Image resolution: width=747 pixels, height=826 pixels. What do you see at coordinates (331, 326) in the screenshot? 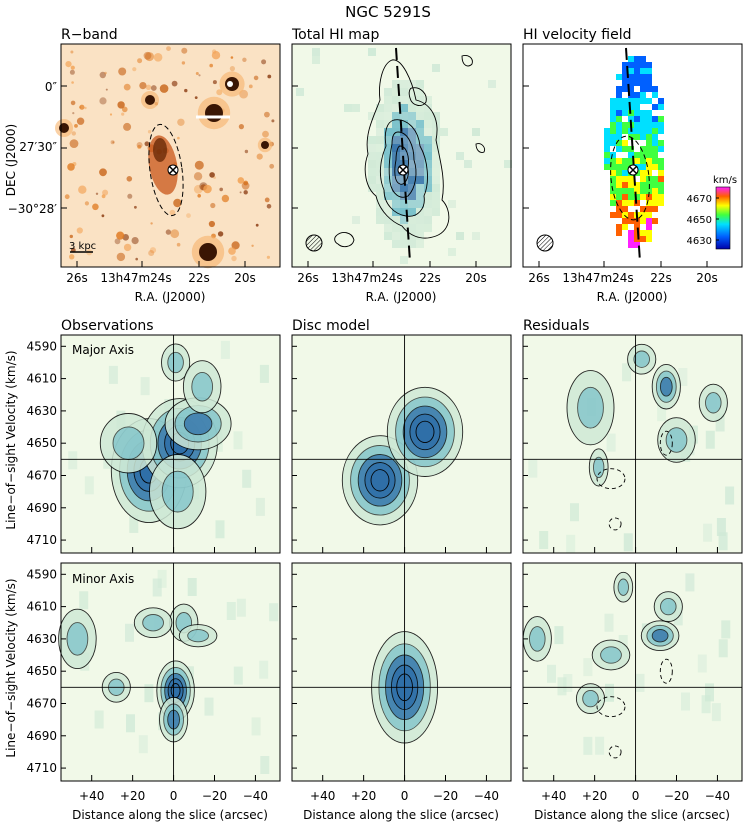
I see `pv-title-model: Disc model` at bounding box center [331, 326].